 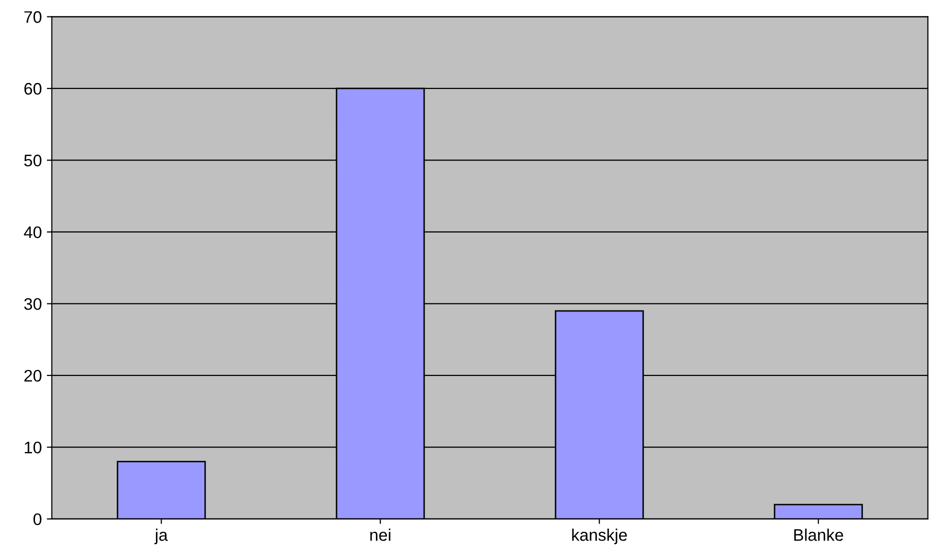 What do you see at coordinates (161, 536) in the screenshot?
I see `x-tick-label: ja` at bounding box center [161, 536].